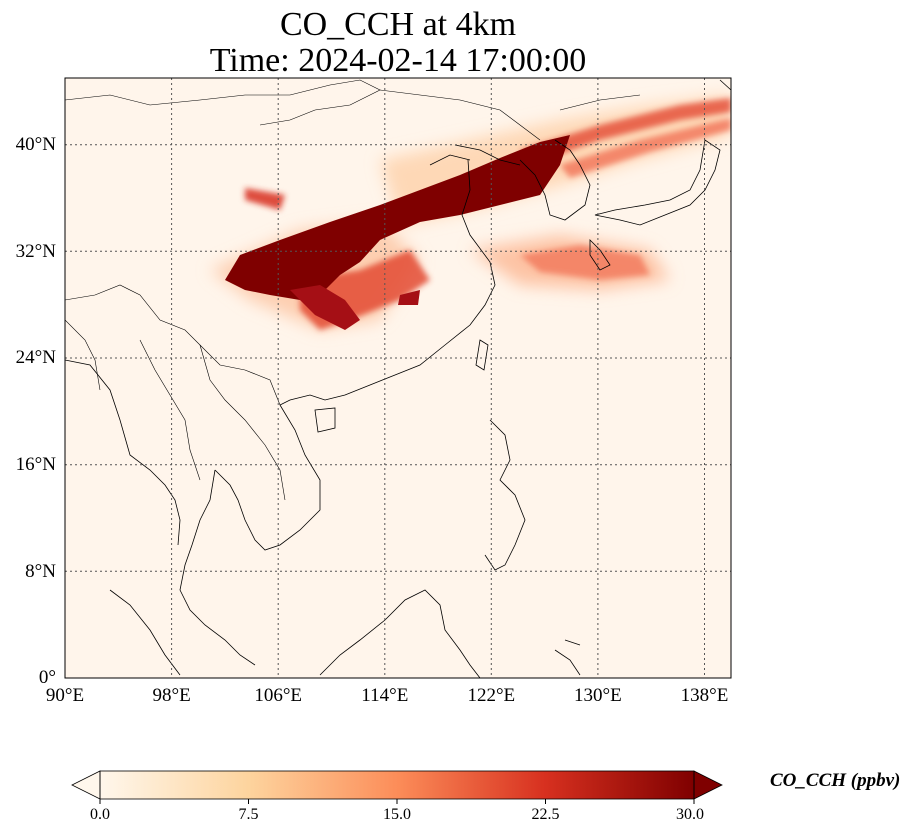  What do you see at coordinates (248, 814) in the screenshot?
I see `colorbar-tick-label: 7.5` at bounding box center [248, 814].